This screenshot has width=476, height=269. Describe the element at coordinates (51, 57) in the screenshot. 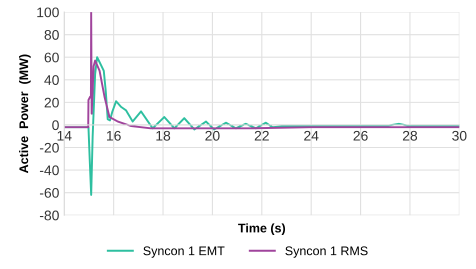

I see `y-tick-label: 60` at that location.